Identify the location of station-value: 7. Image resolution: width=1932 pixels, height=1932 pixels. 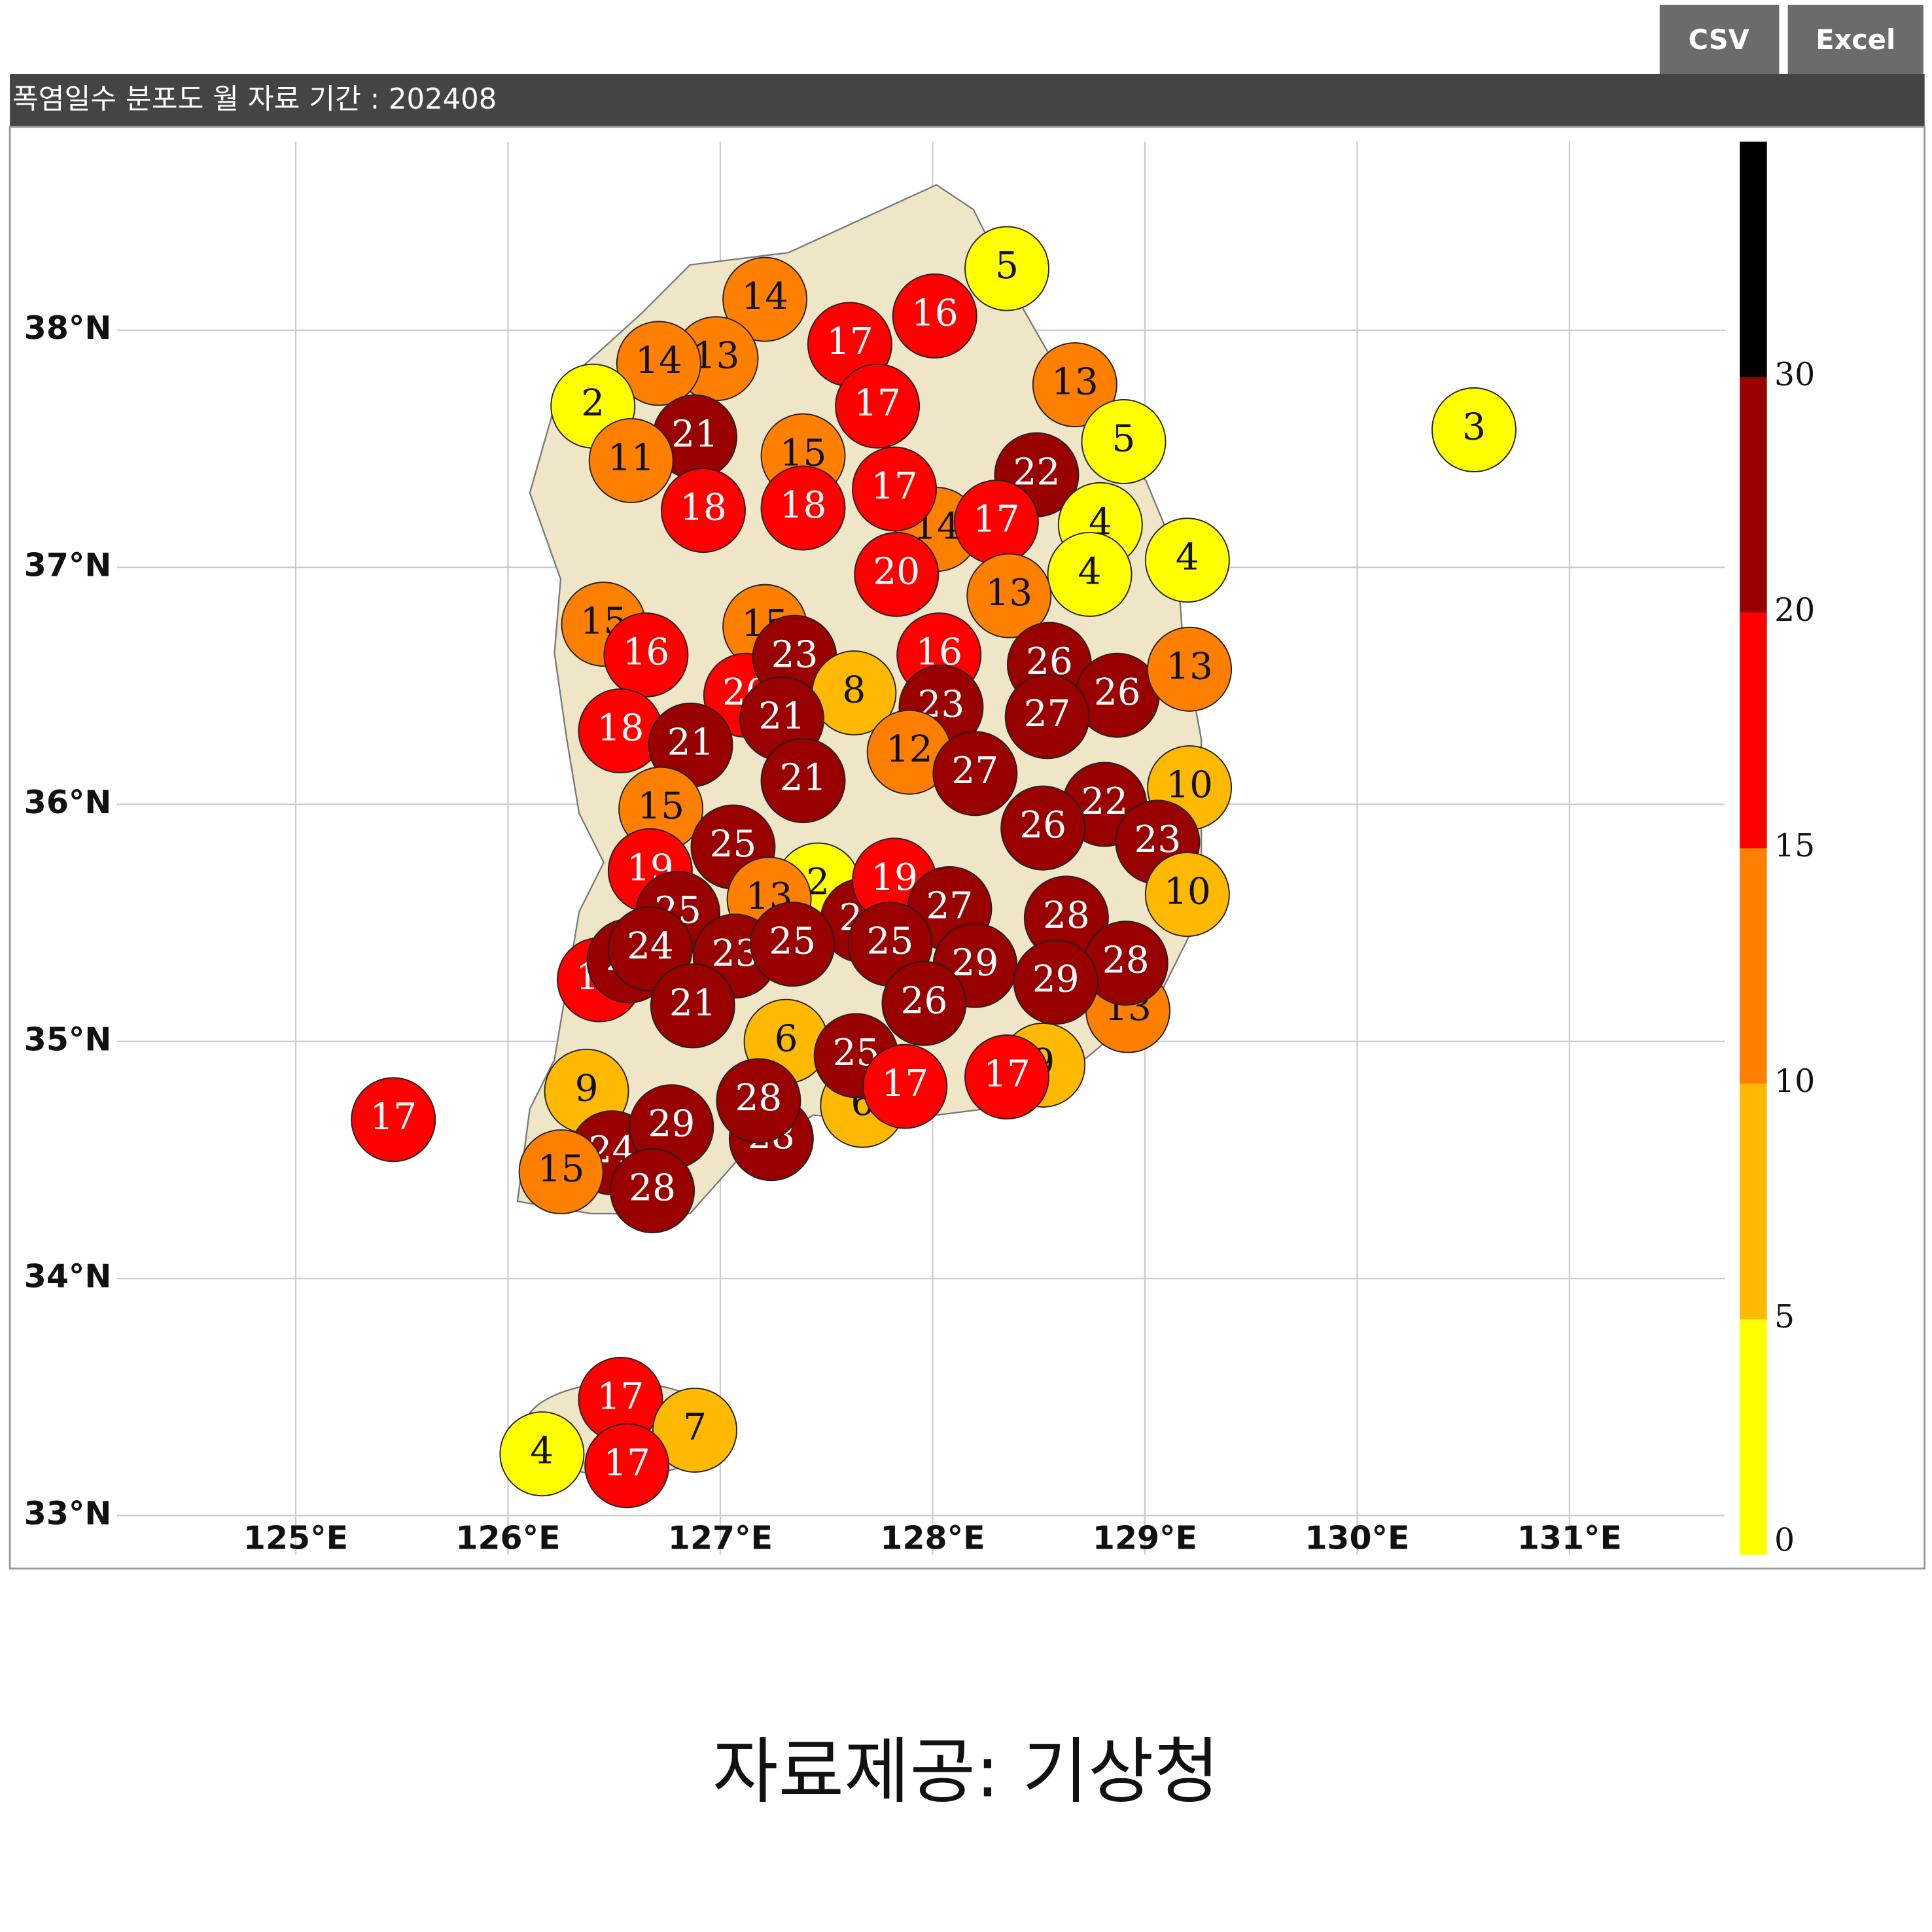
(695, 1428).